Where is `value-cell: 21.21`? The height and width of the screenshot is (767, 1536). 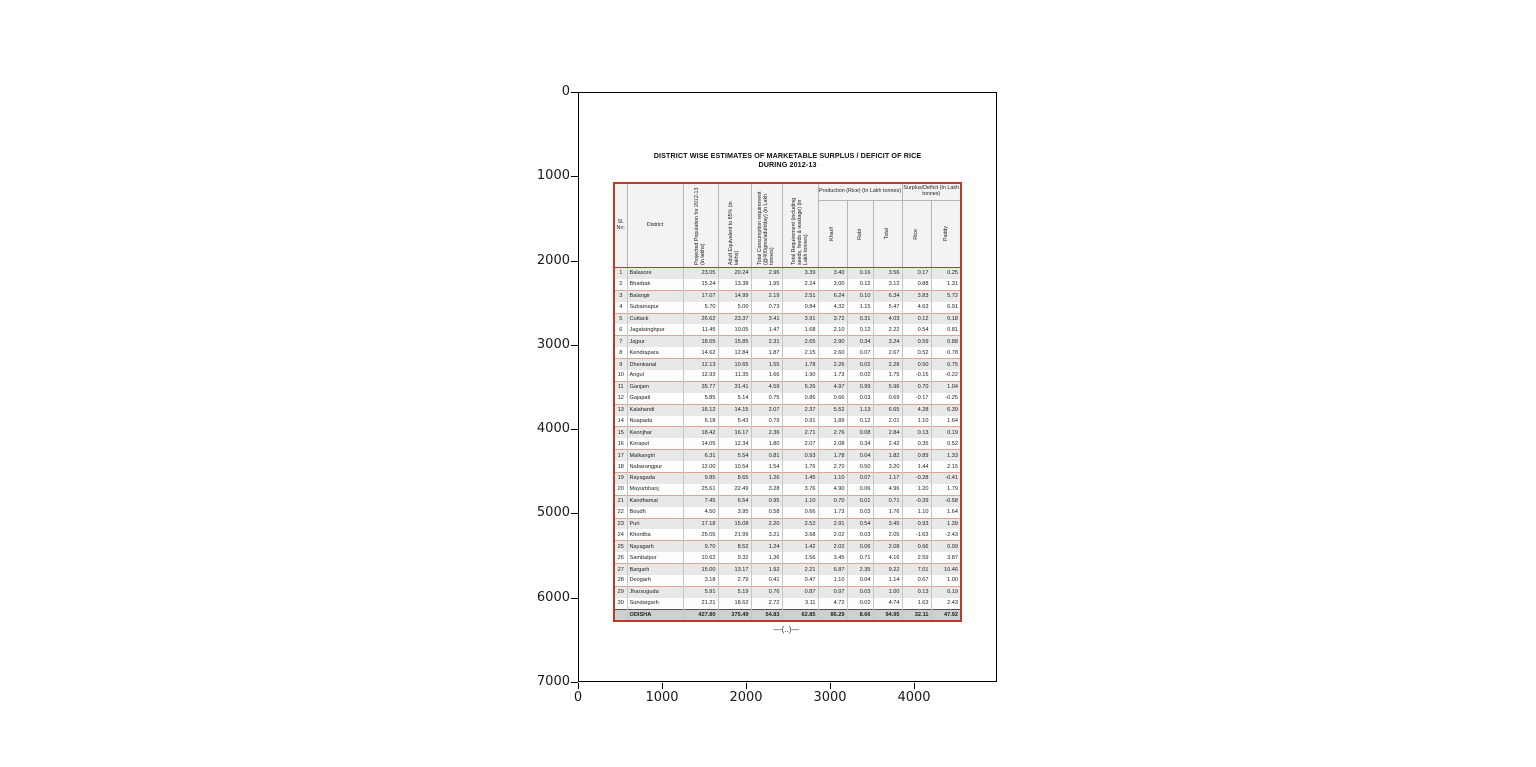
value-cell: 21.21 is located at coordinates (700, 603).